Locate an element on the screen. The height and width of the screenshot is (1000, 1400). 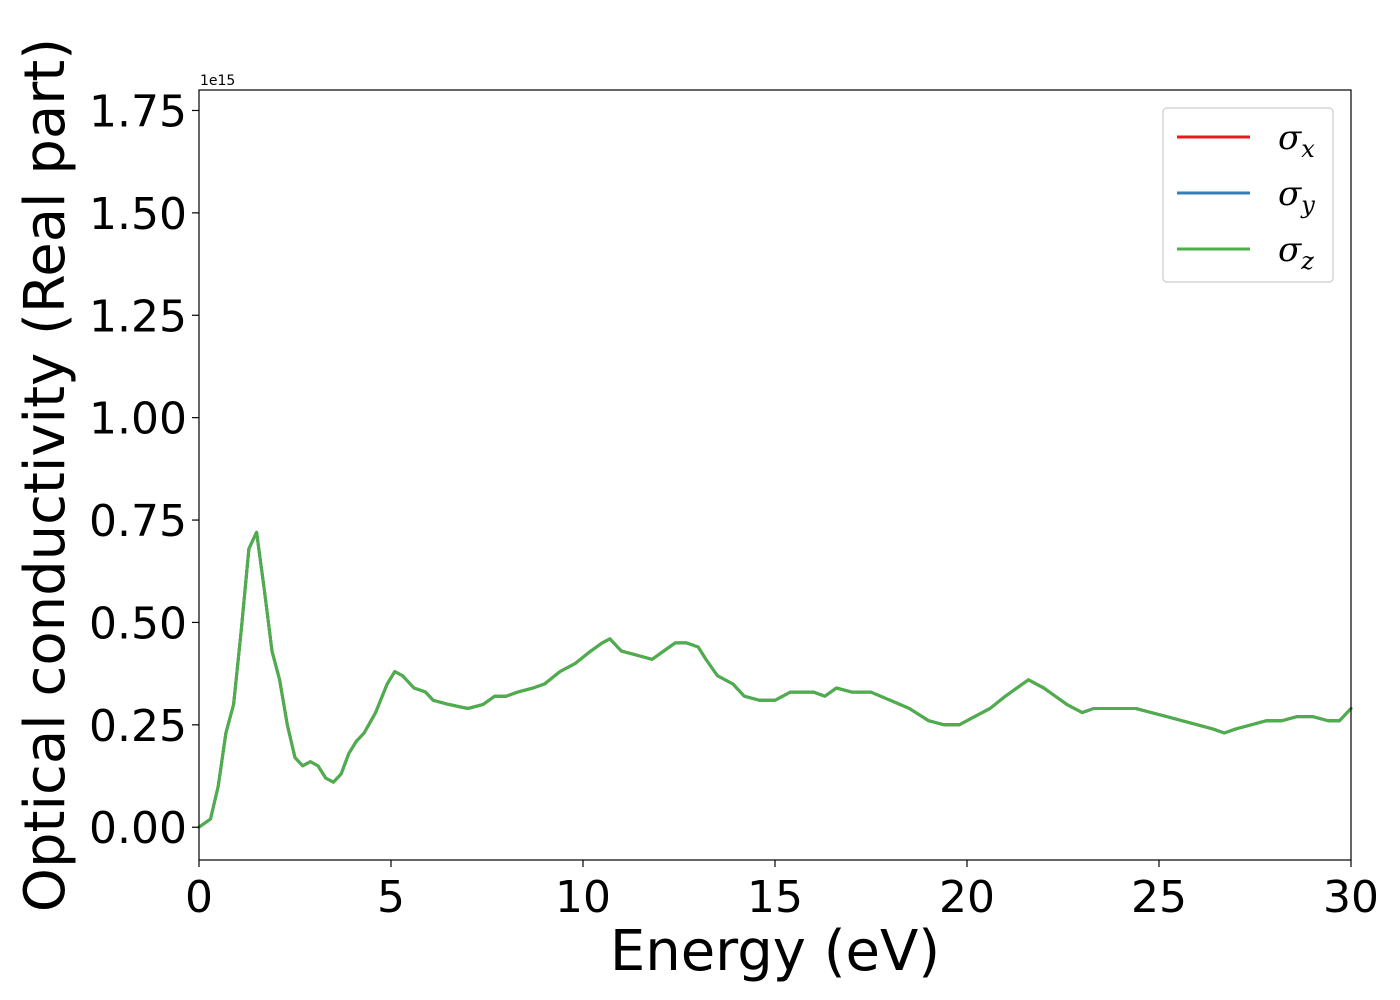
legend-subscript: z is located at coordinates (1307, 261).